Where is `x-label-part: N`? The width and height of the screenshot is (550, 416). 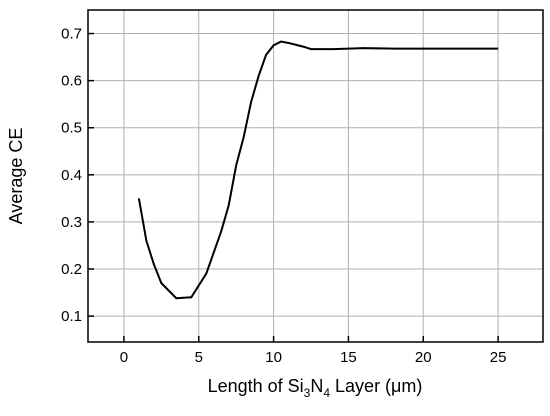 x-label-part: N is located at coordinates (316, 386).